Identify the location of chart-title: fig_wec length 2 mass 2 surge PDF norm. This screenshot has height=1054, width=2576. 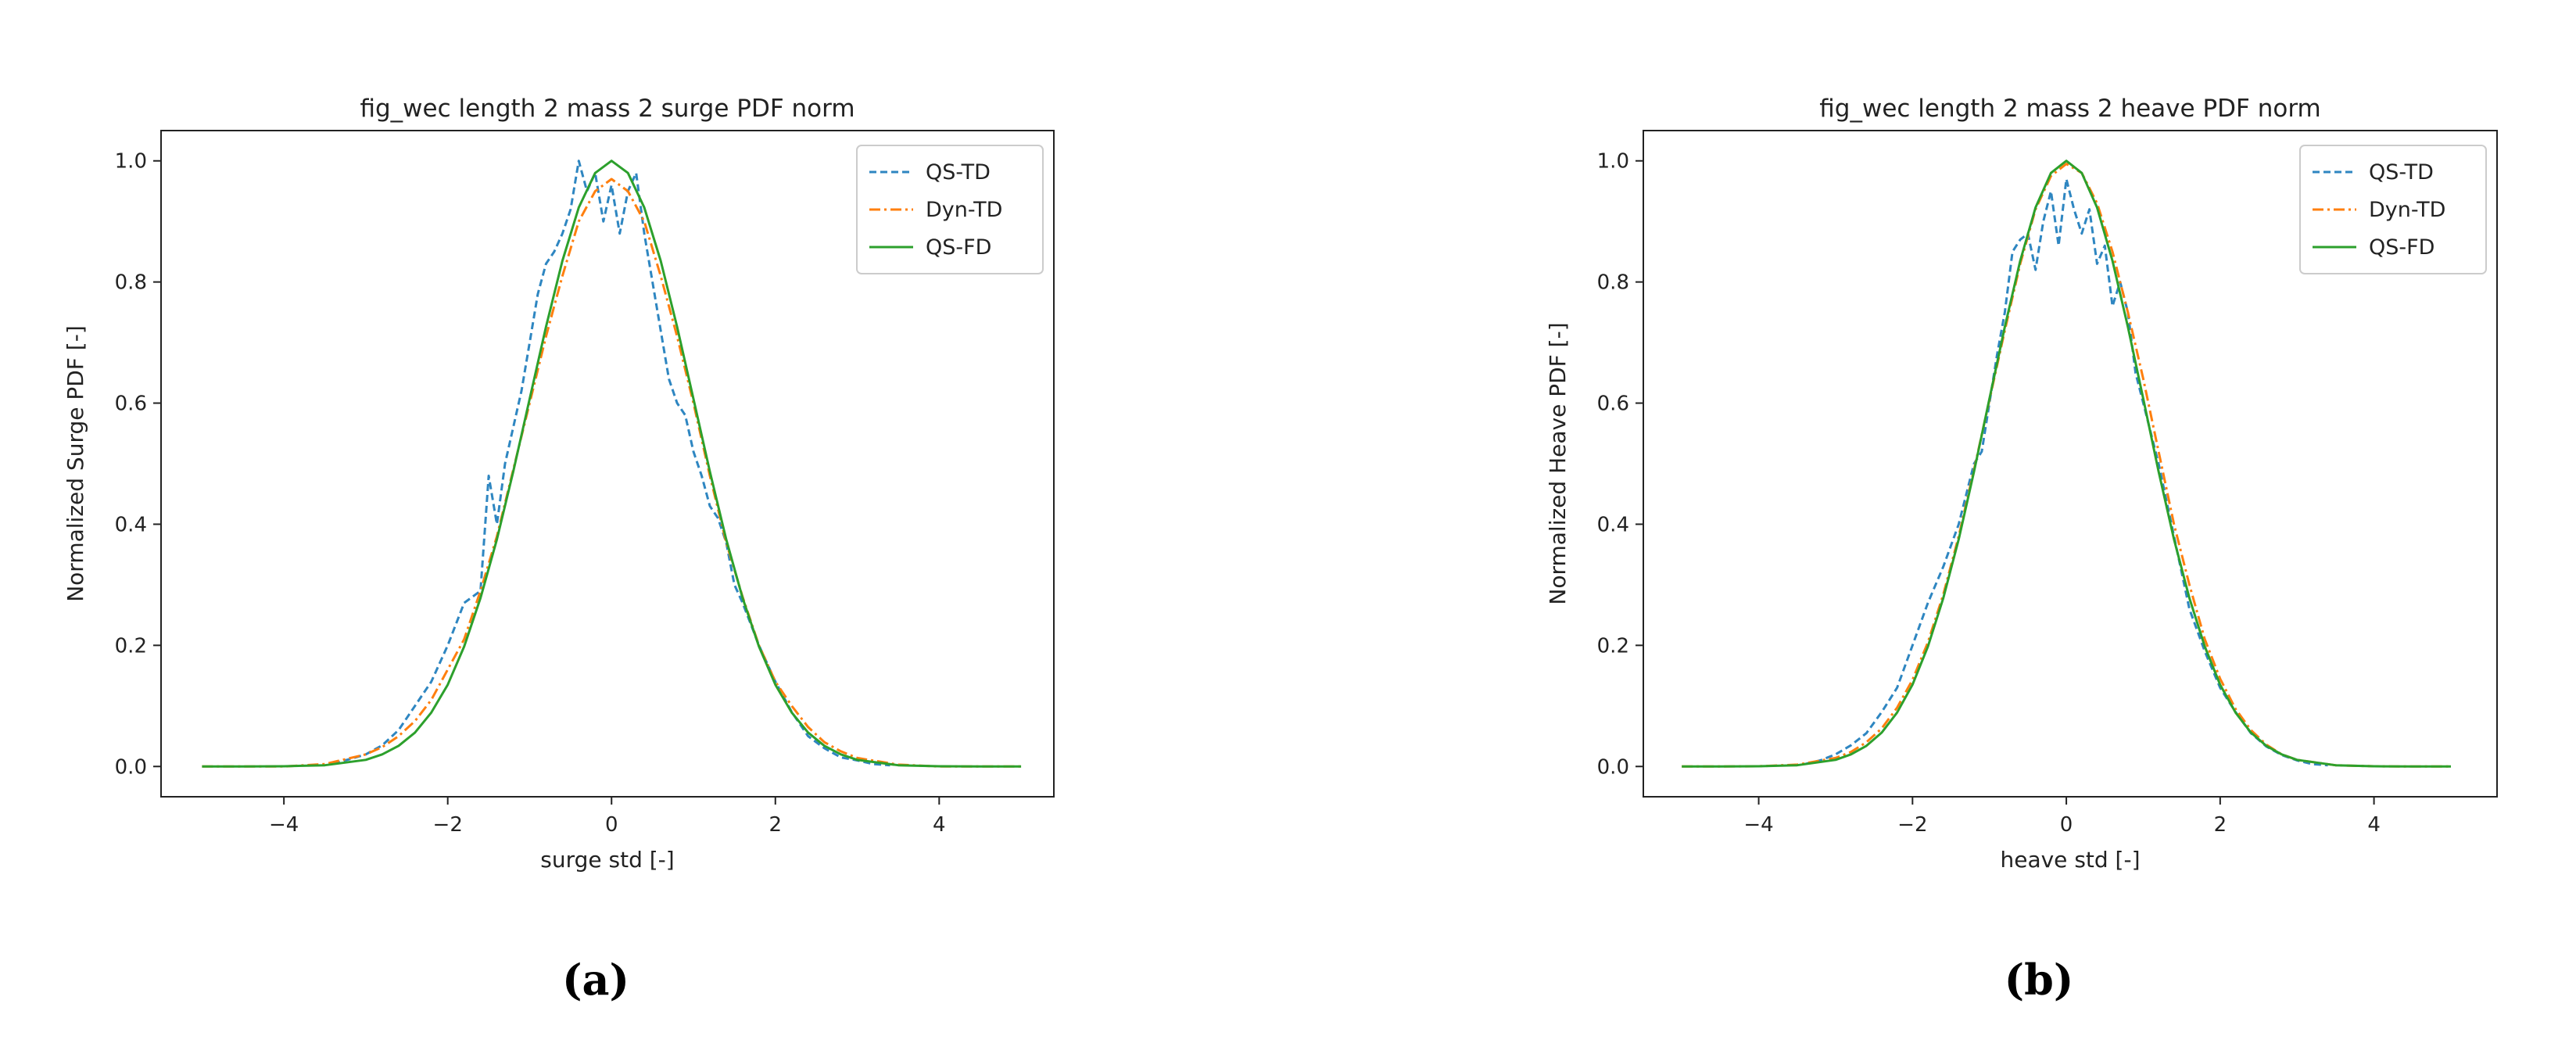
(607, 109).